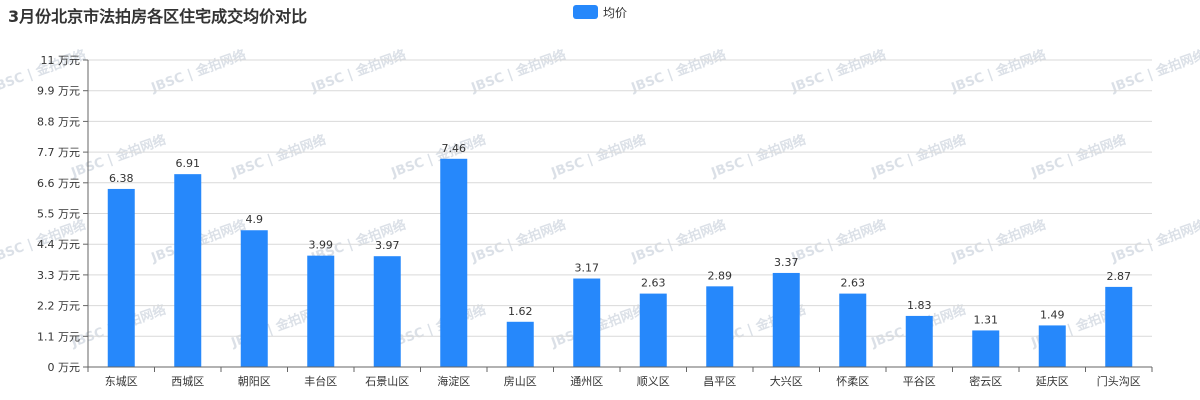  What do you see at coordinates (58, 336) in the screenshot?
I see `y-tick-label: 1.1 万元` at bounding box center [58, 336].